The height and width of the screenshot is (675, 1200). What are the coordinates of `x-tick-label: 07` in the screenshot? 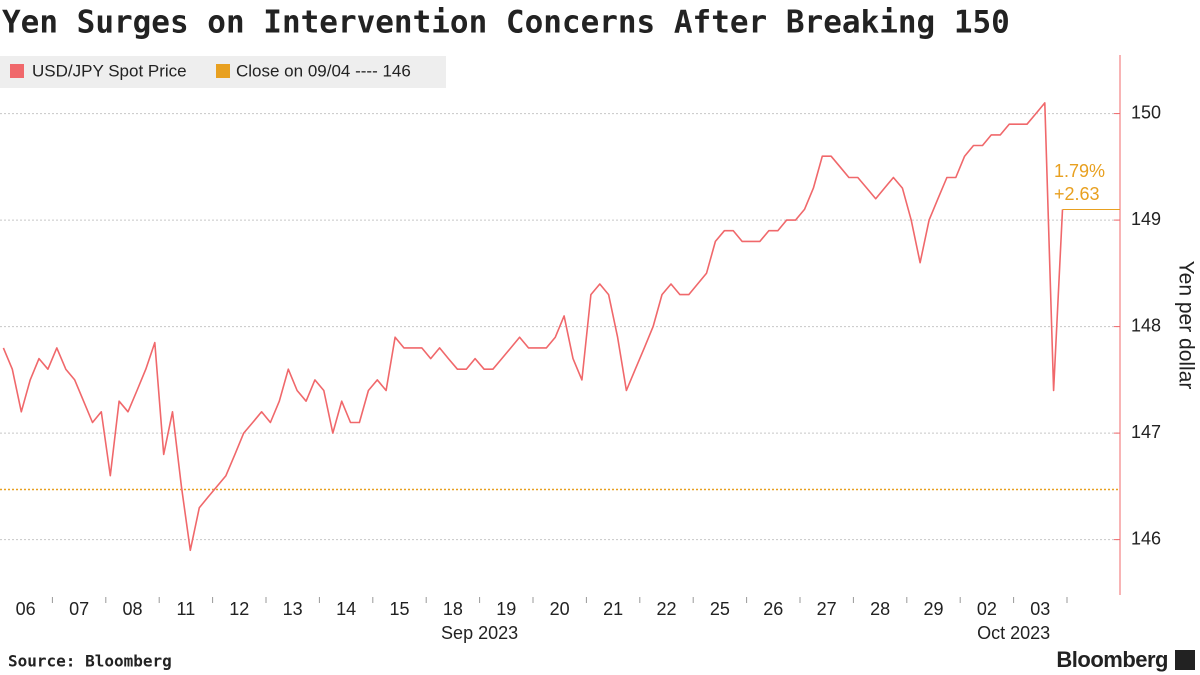 It's located at (79, 609).